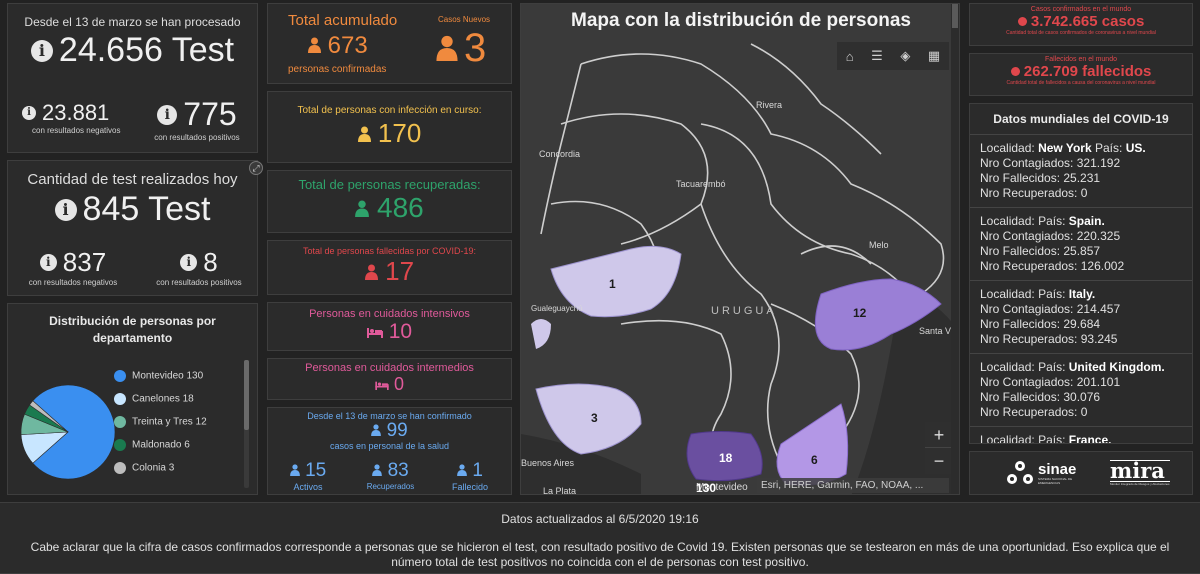  What do you see at coordinates (210, 114) in the screenshot?
I see `tests-total-pos-value: 775` at bounding box center [210, 114].